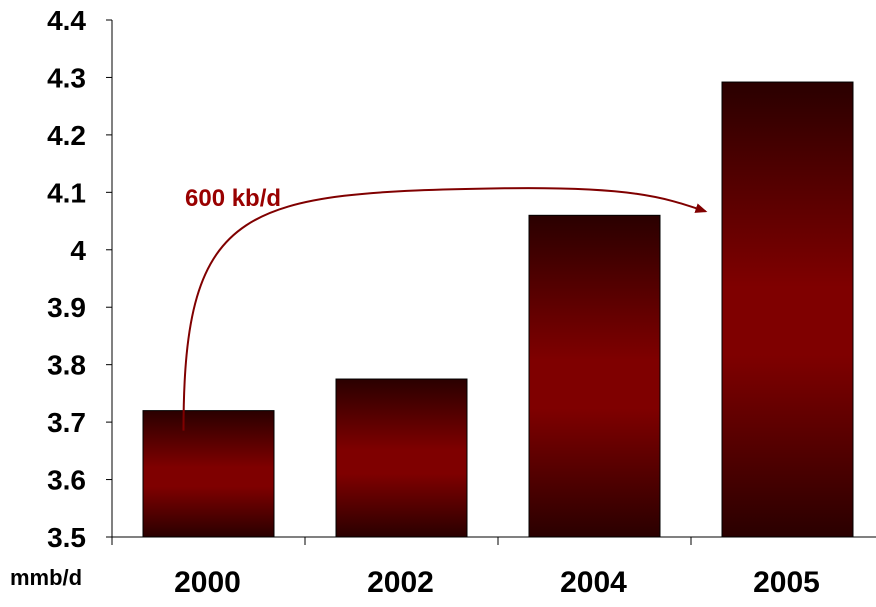  Describe the element at coordinates (78, 250) in the screenshot. I see `y-tick-label: 4` at that location.